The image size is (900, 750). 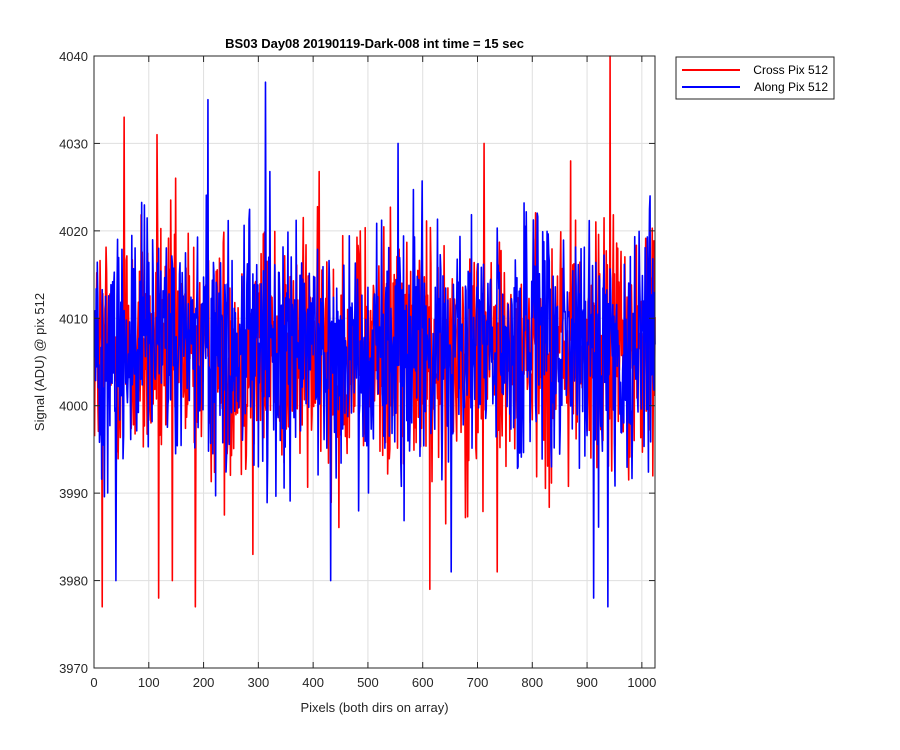 What do you see at coordinates (73, 668) in the screenshot?
I see `y-tick-label-0: 3970` at bounding box center [73, 668].